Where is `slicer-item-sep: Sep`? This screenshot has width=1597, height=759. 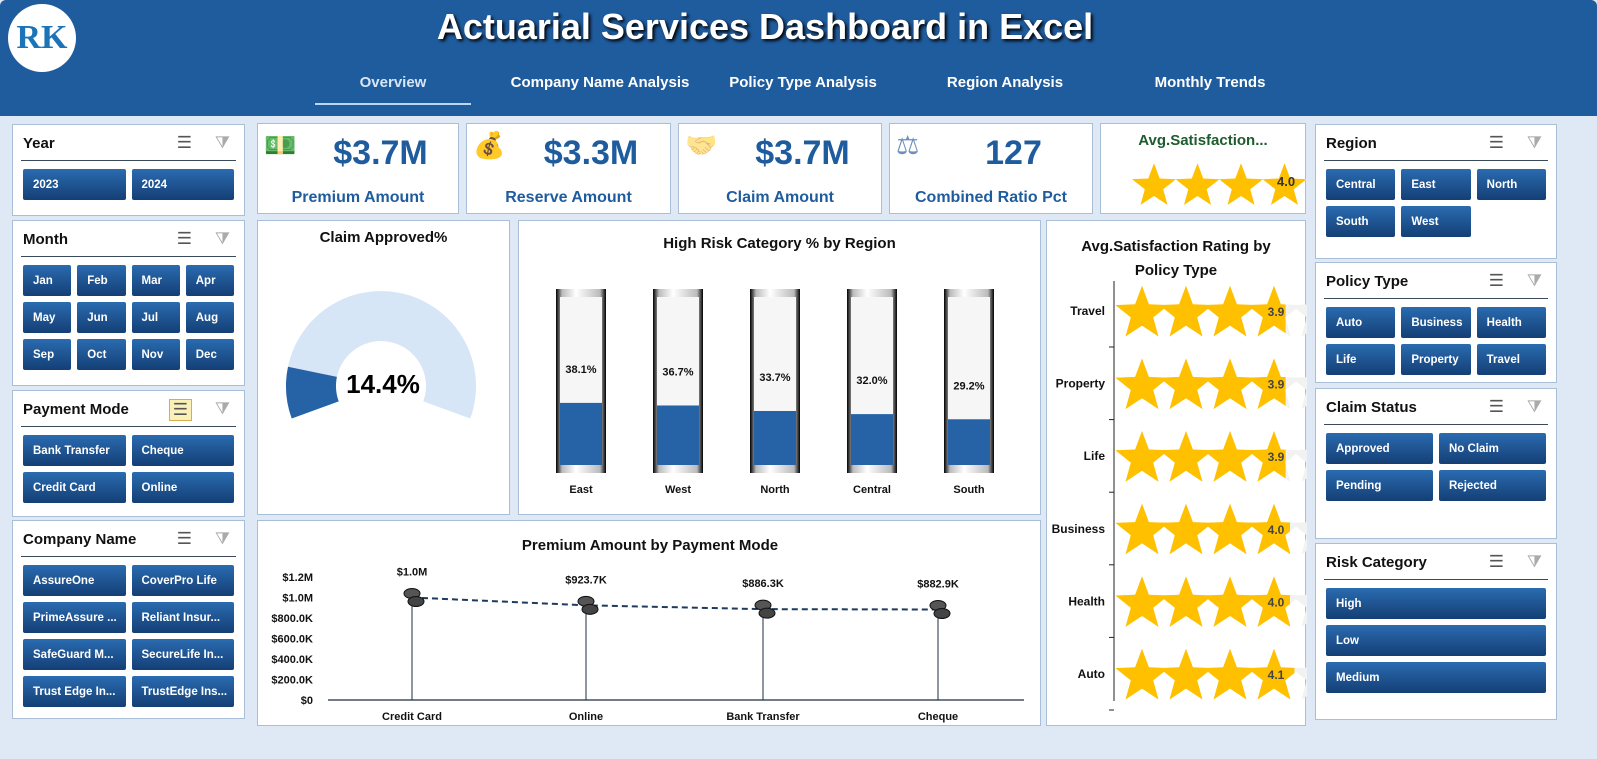
slicer-item-sep: Sep is located at coordinates (47, 354).